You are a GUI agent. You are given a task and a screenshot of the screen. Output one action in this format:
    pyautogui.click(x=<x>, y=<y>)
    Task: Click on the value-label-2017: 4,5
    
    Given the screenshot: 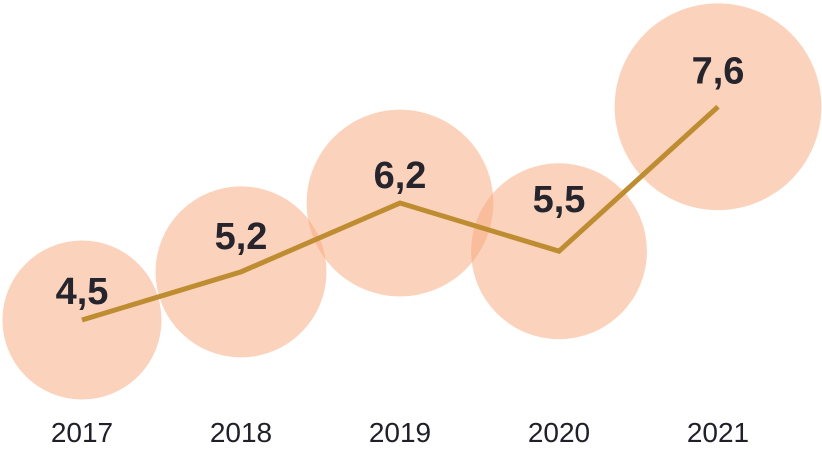 What is the action you would take?
    pyautogui.click(x=82, y=292)
    